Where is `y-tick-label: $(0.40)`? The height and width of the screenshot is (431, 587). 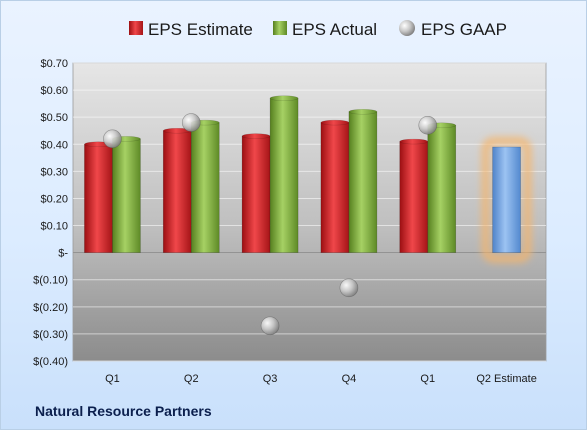
y-tick-label: $(0.40) is located at coordinates (50, 362).